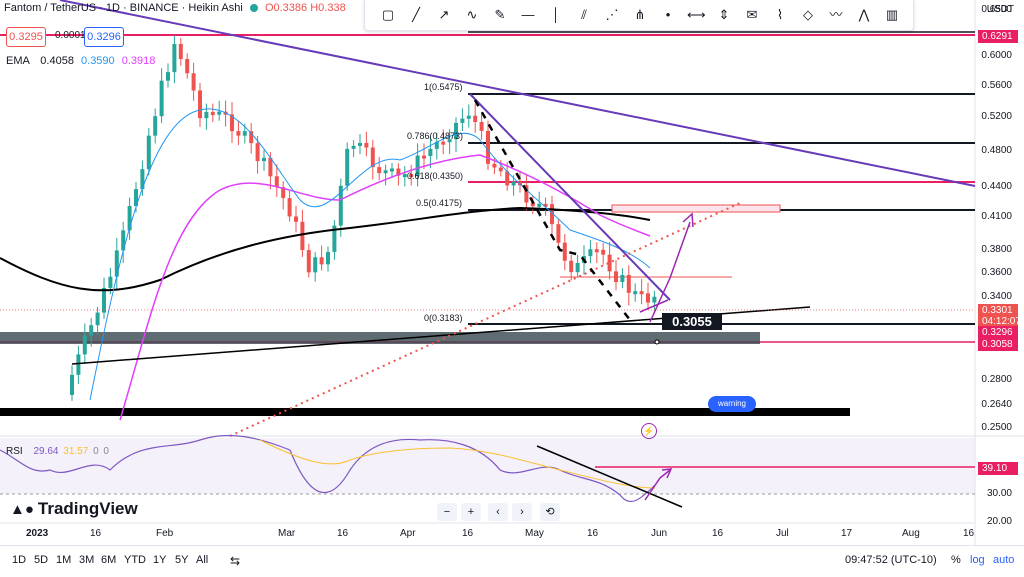 The height and width of the screenshot is (577, 1024). I want to click on ray-icon: ↗, so click(444, 14).